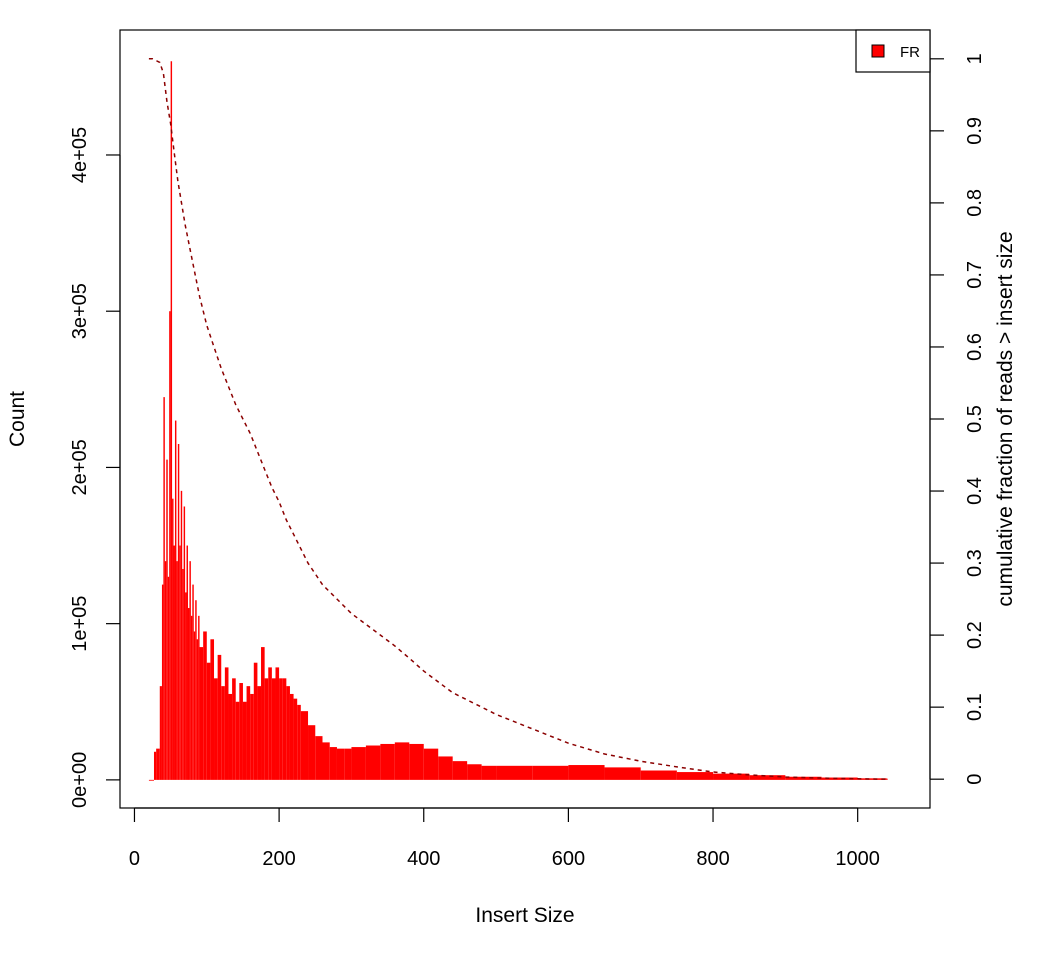  Describe the element at coordinates (80, 624) in the screenshot. I see `y-tick-label: 1e+05` at that location.